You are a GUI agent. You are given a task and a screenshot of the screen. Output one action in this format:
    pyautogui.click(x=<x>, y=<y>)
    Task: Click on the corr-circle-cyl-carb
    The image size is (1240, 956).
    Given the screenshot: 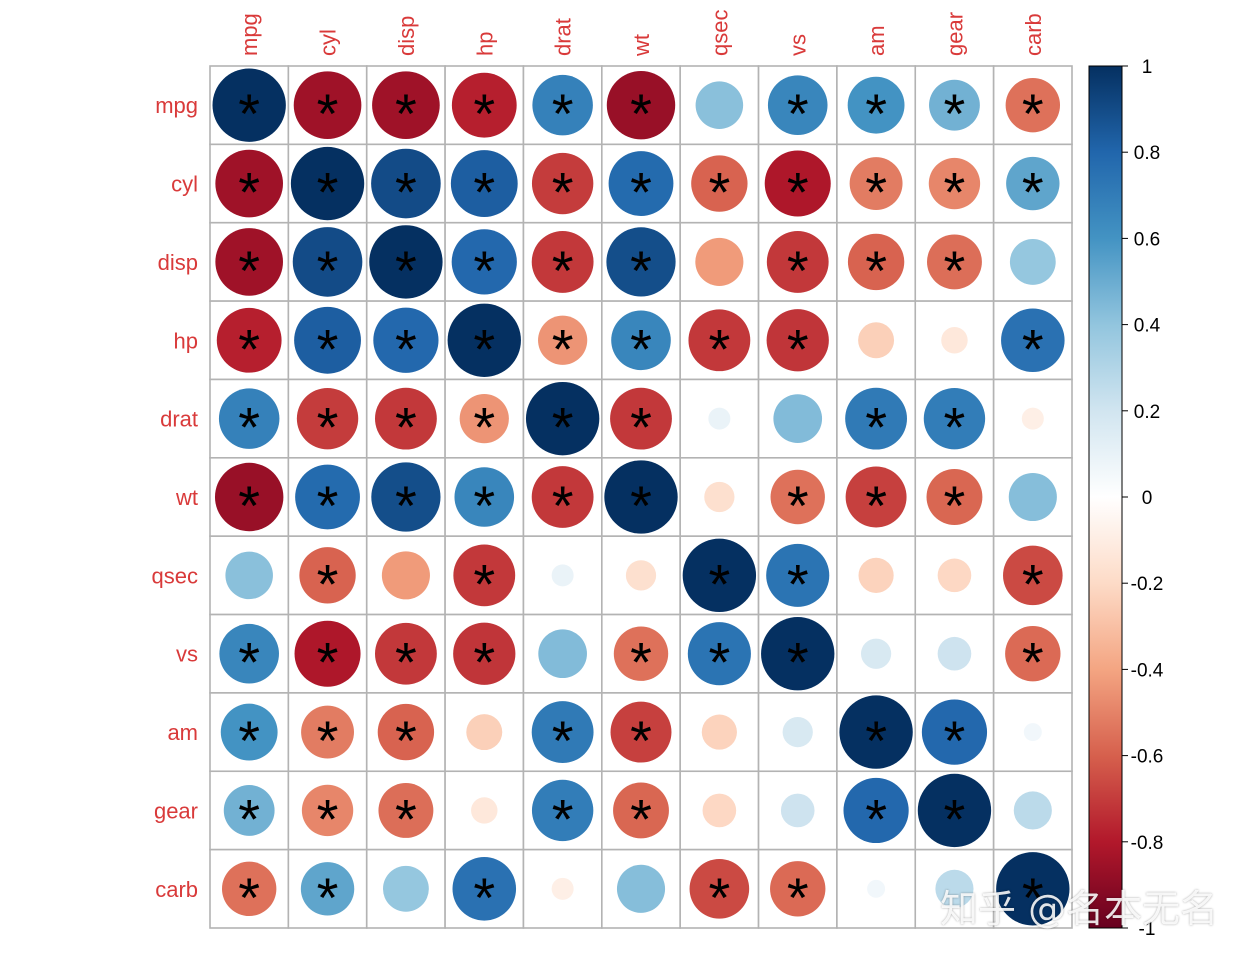 What is the action you would take?
    pyautogui.click(x=1033, y=183)
    